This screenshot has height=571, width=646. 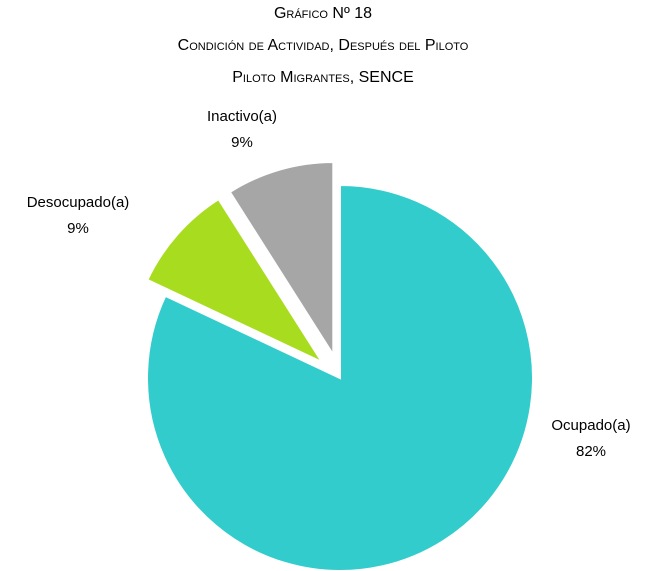 I want to click on slice-label: Ocupado(a), so click(x=590, y=425).